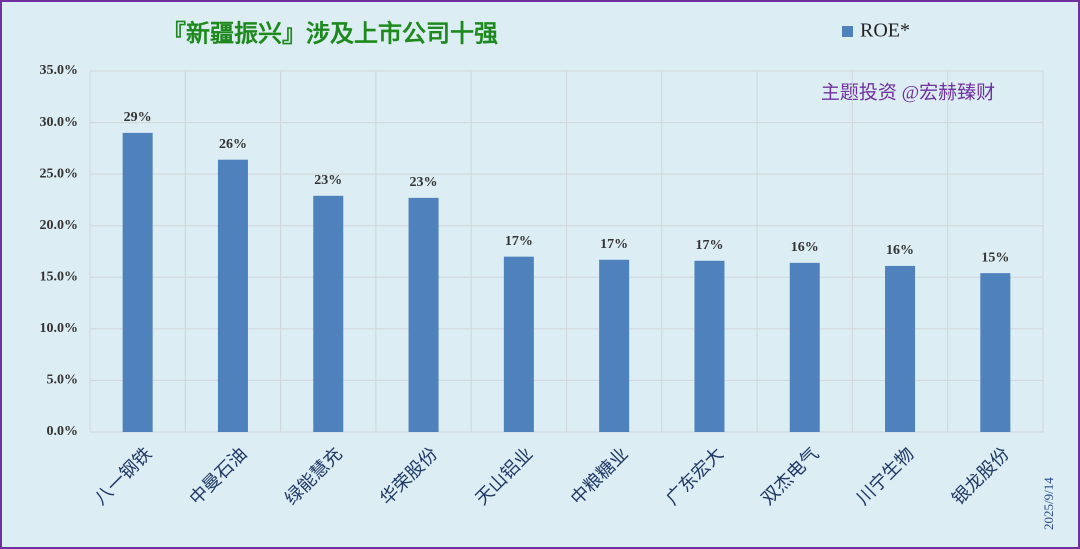 Image resolution: width=1080 pixels, height=549 pixels. I want to click on data-label: 26%, so click(233, 144).